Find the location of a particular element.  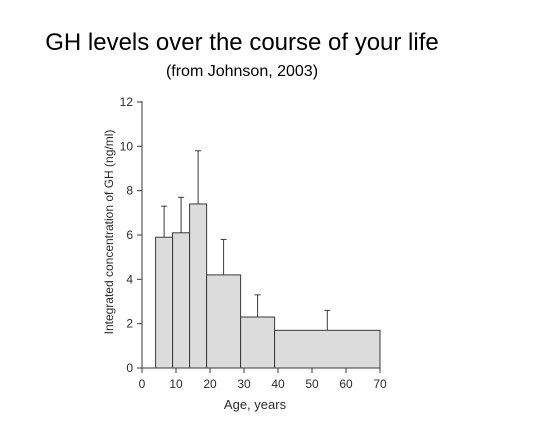

x-tick-label-40: 40 is located at coordinates (278, 384).